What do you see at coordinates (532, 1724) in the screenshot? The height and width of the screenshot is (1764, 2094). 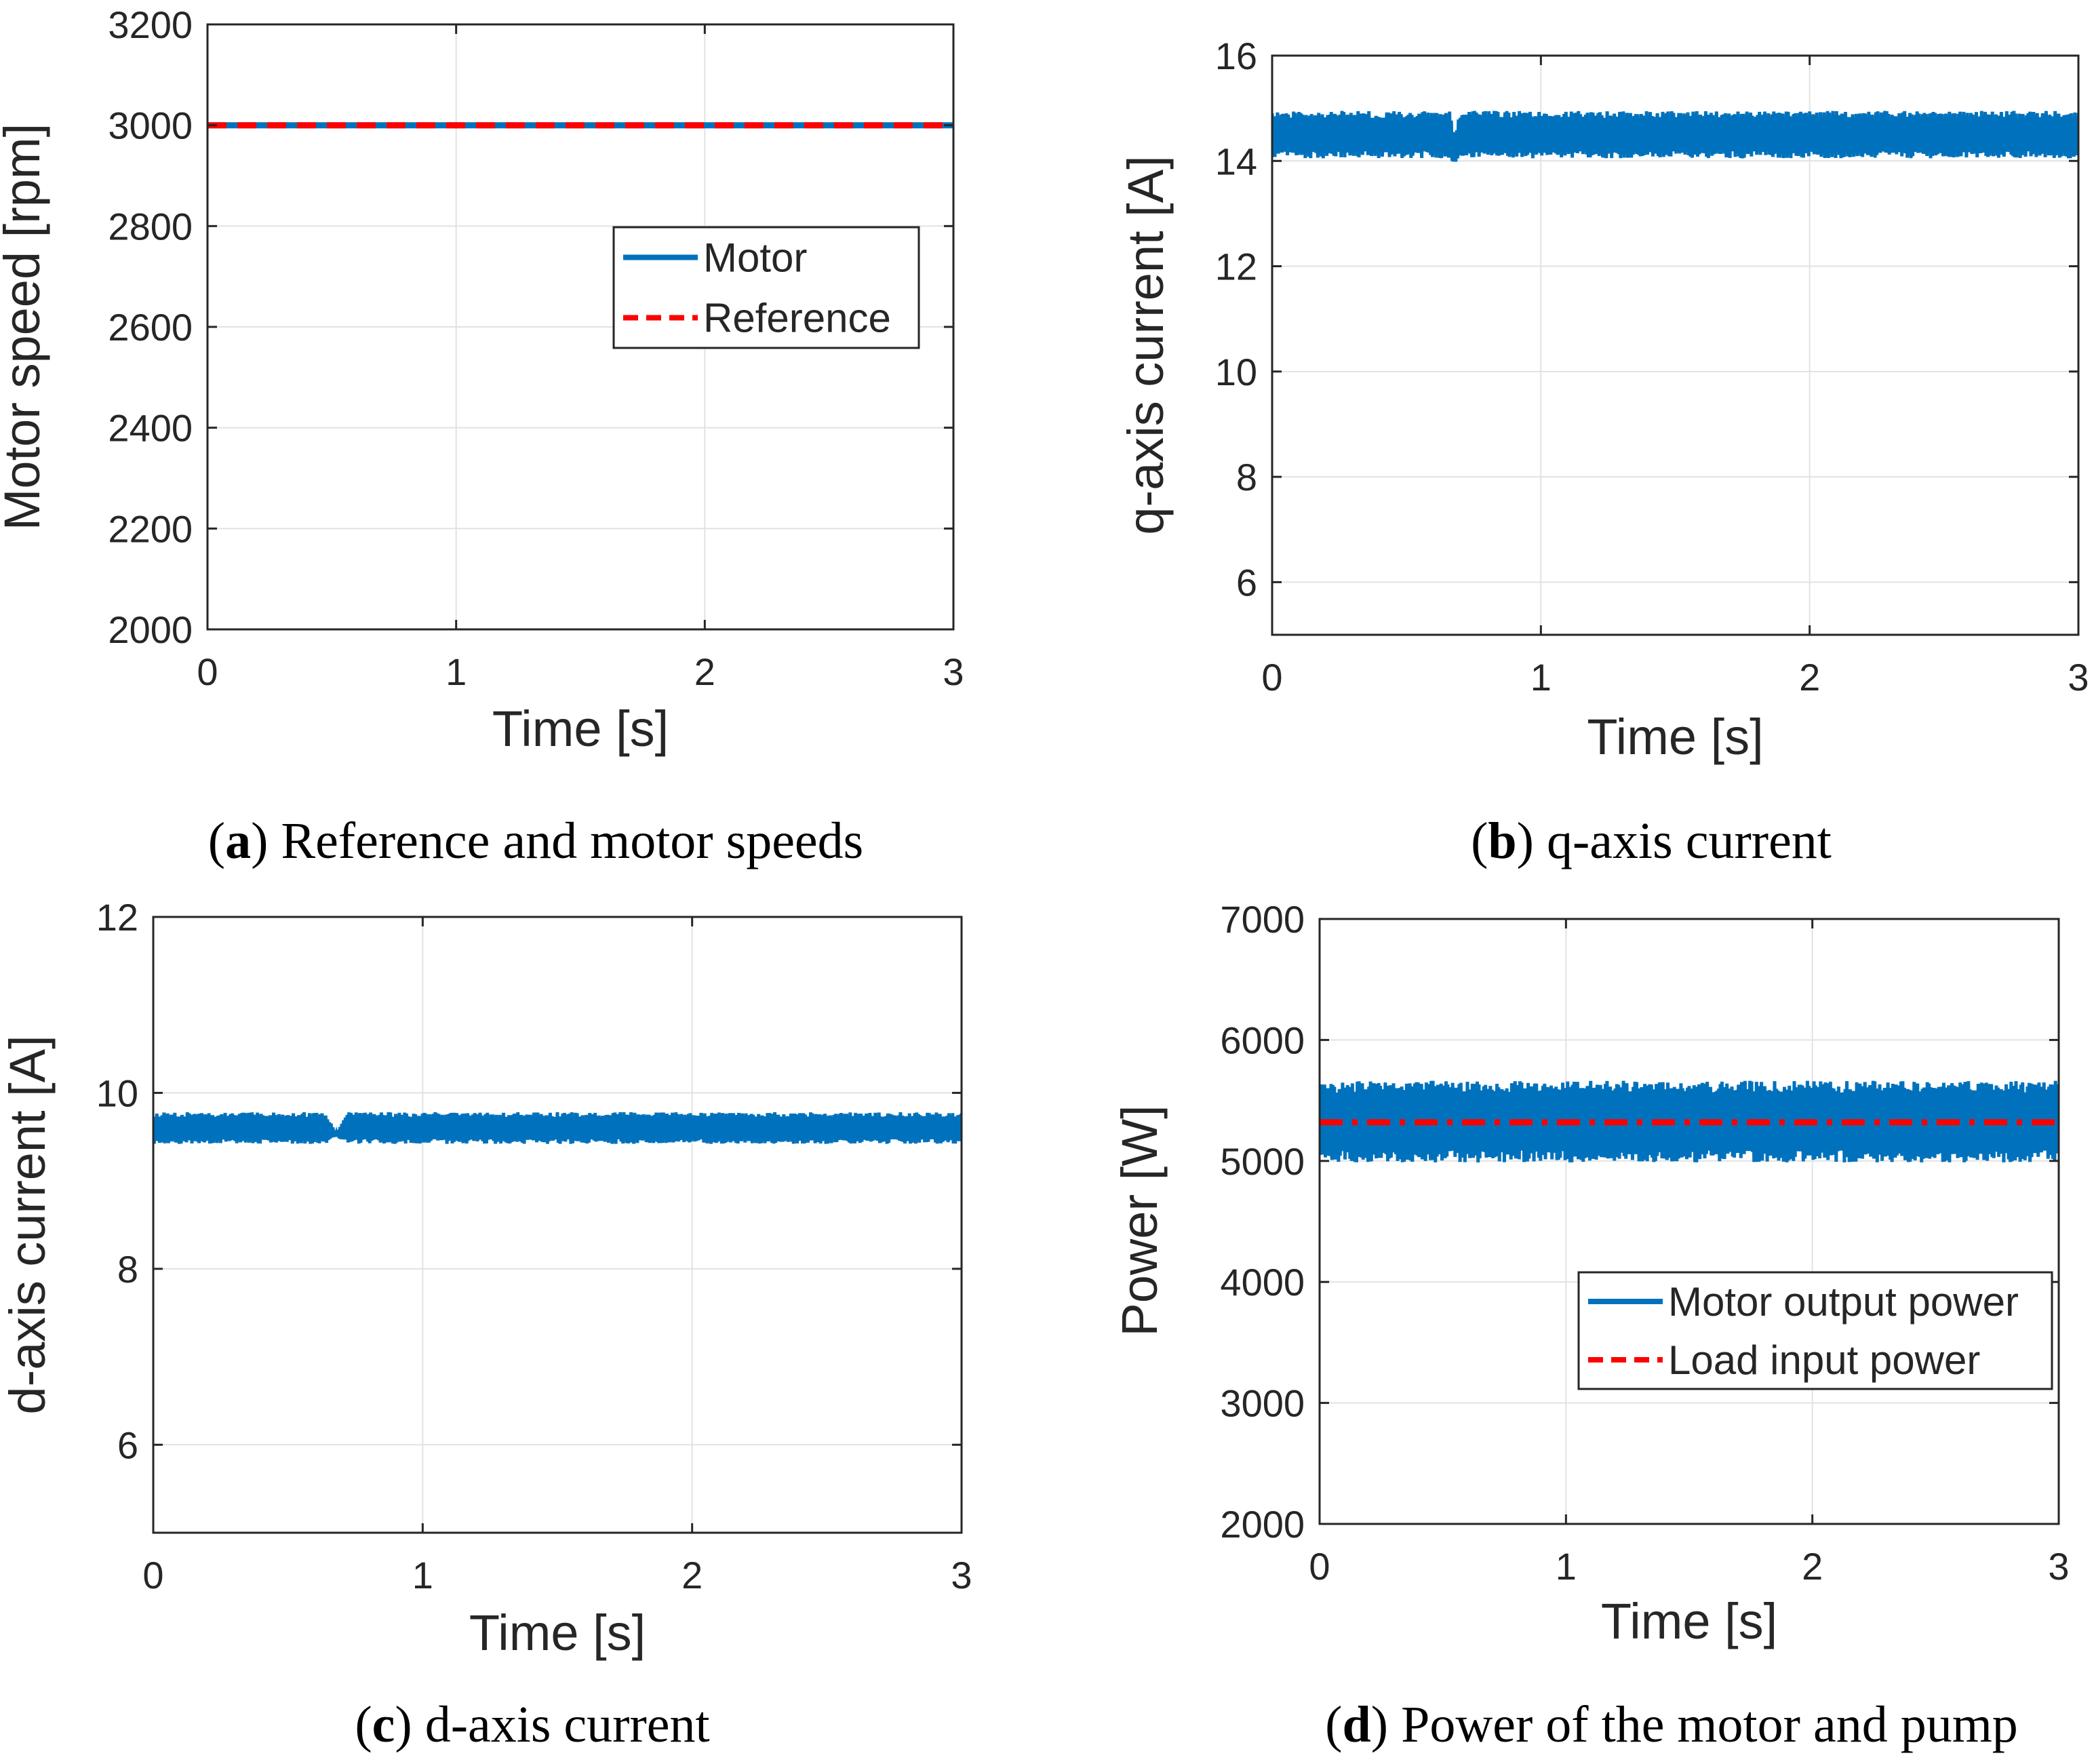 I see `panel-caption: (c) d-axis current` at bounding box center [532, 1724].